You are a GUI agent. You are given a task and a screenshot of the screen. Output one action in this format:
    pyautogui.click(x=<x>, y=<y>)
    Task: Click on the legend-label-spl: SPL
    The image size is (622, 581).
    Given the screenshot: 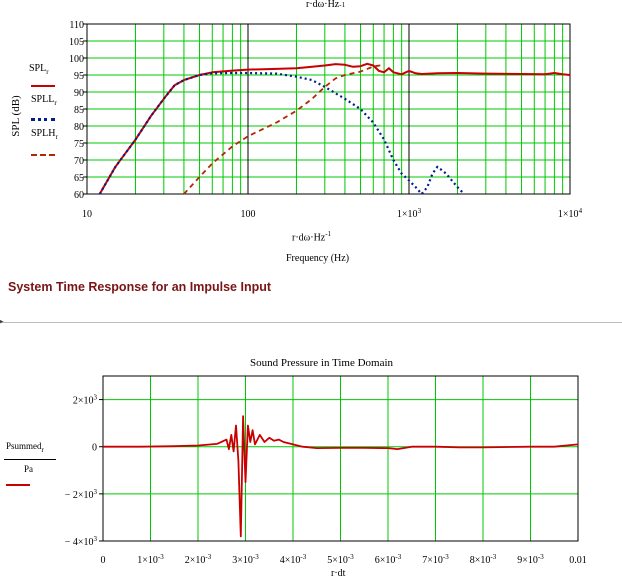 What is the action you would take?
    pyautogui.click(x=38, y=68)
    